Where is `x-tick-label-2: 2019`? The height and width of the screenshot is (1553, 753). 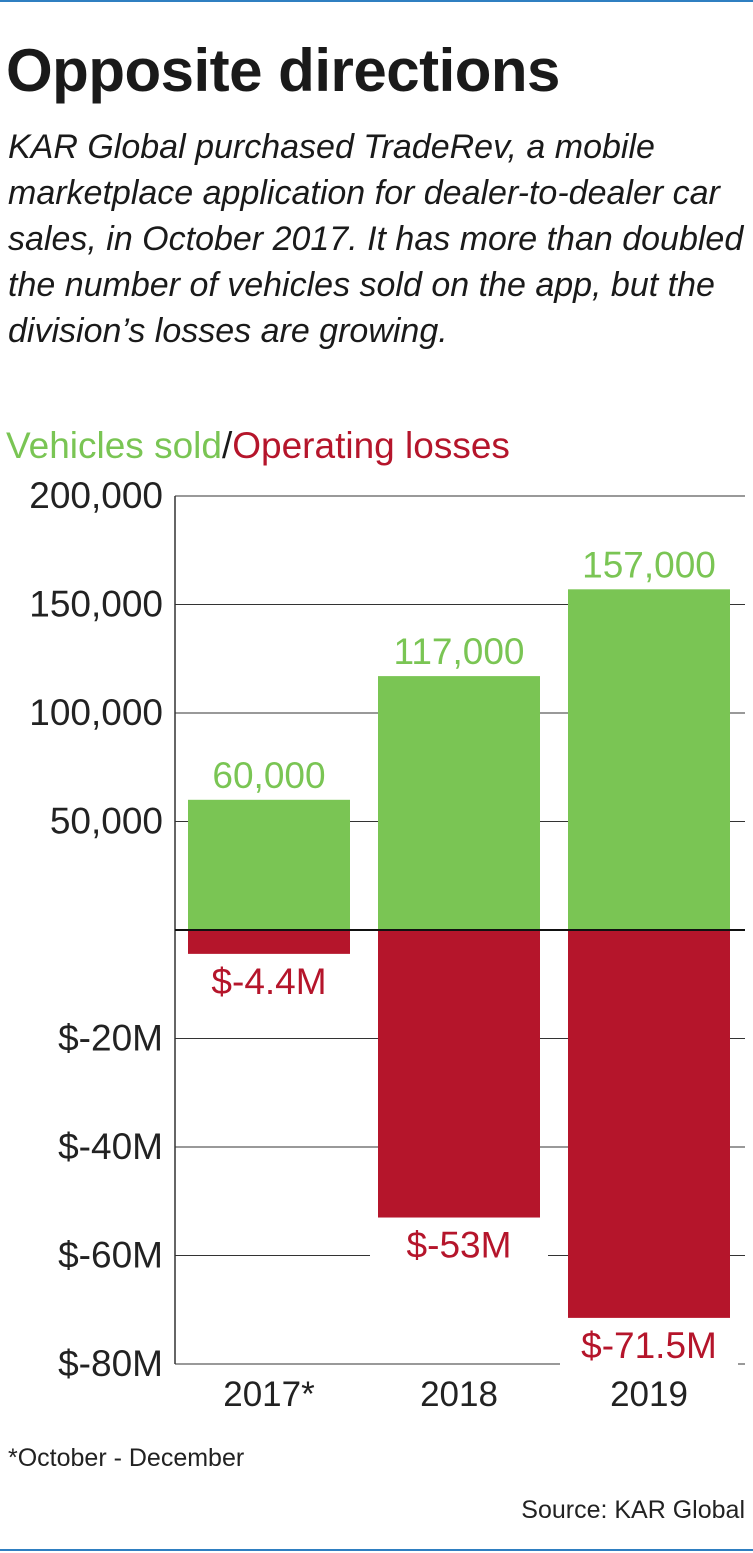 x-tick-label-2: 2019 is located at coordinates (649, 1394).